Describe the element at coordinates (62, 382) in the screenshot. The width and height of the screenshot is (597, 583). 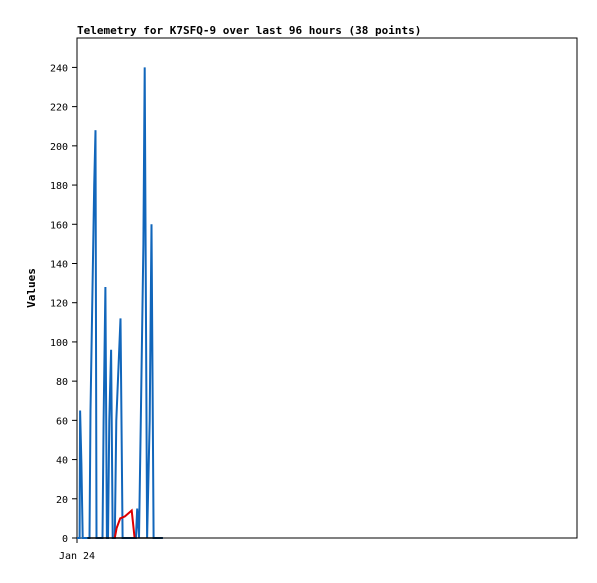
I see `y-tick-label: 80` at that location.